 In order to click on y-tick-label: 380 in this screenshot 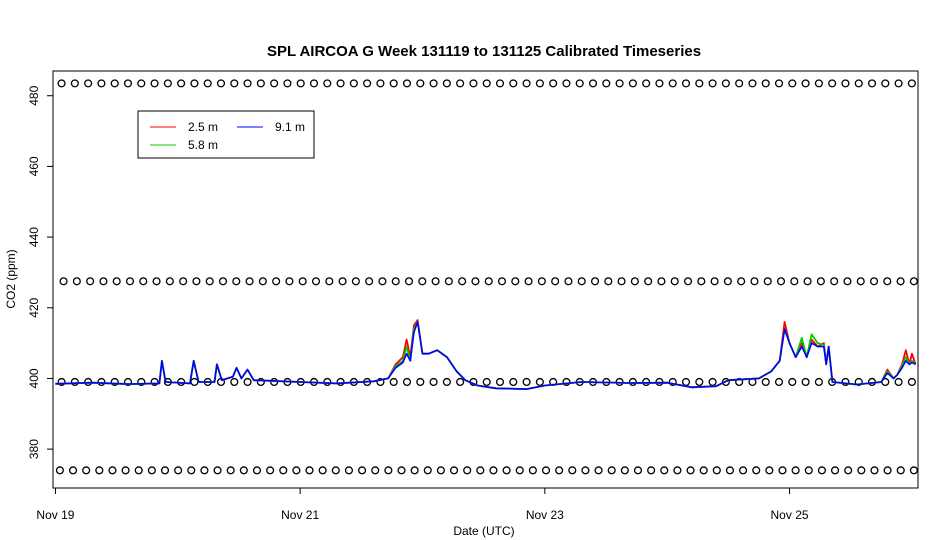, I will do `click(34, 449)`.